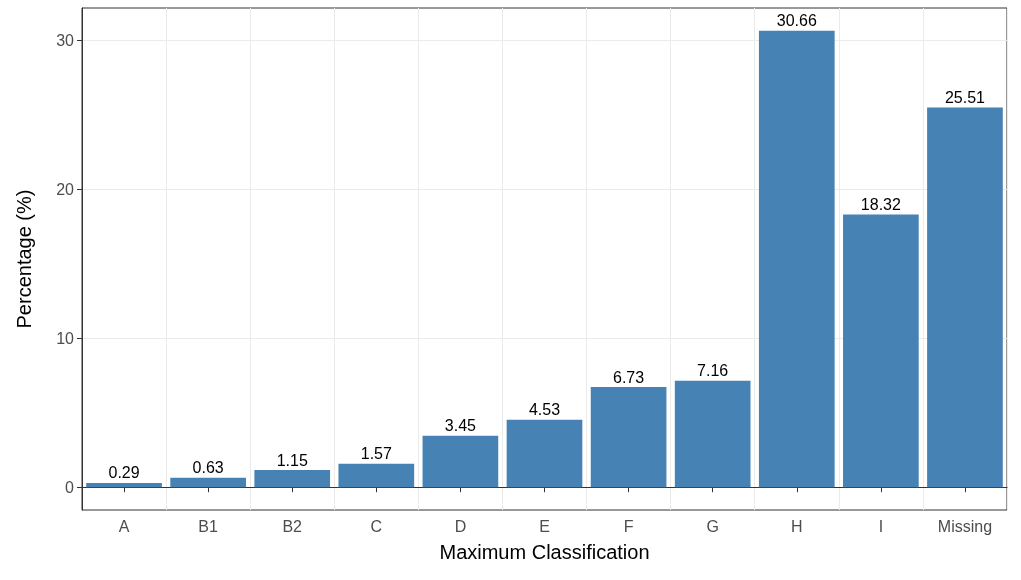  What do you see at coordinates (292, 526) in the screenshot?
I see `x-tick-label: B2` at bounding box center [292, 526].